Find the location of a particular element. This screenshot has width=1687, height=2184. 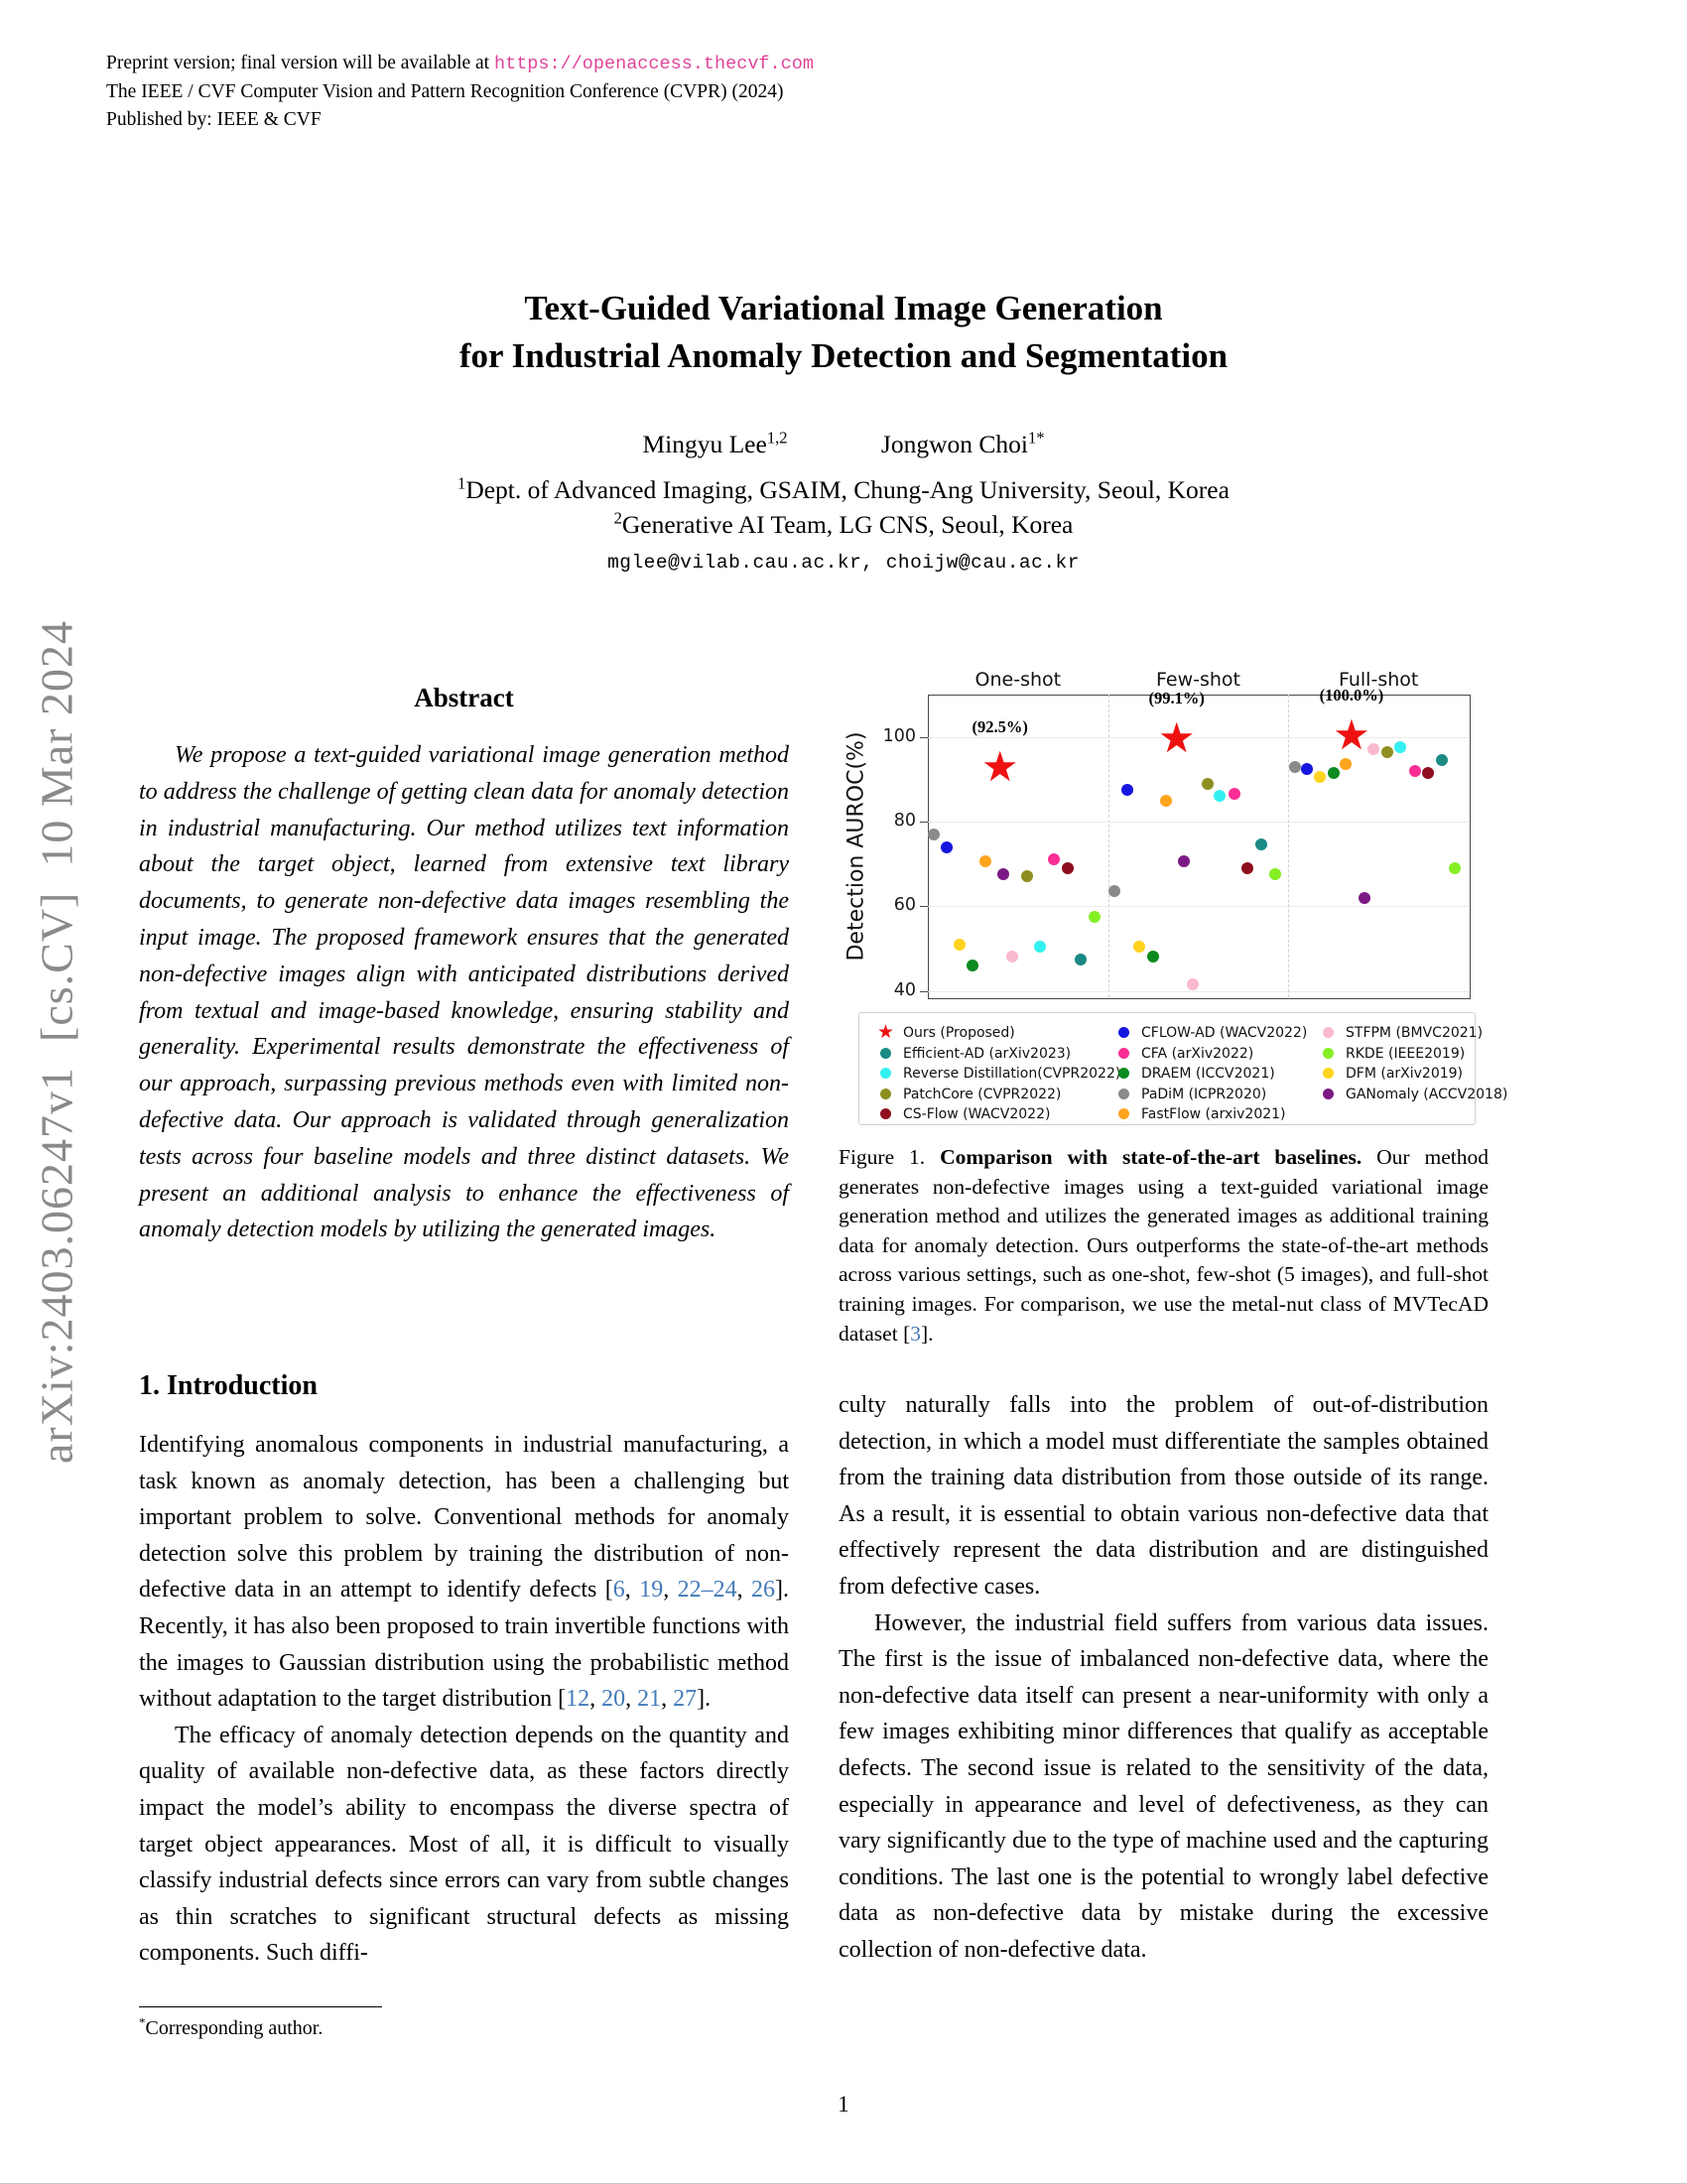

citation-link: 26 is located at coordinates (763, 1590).